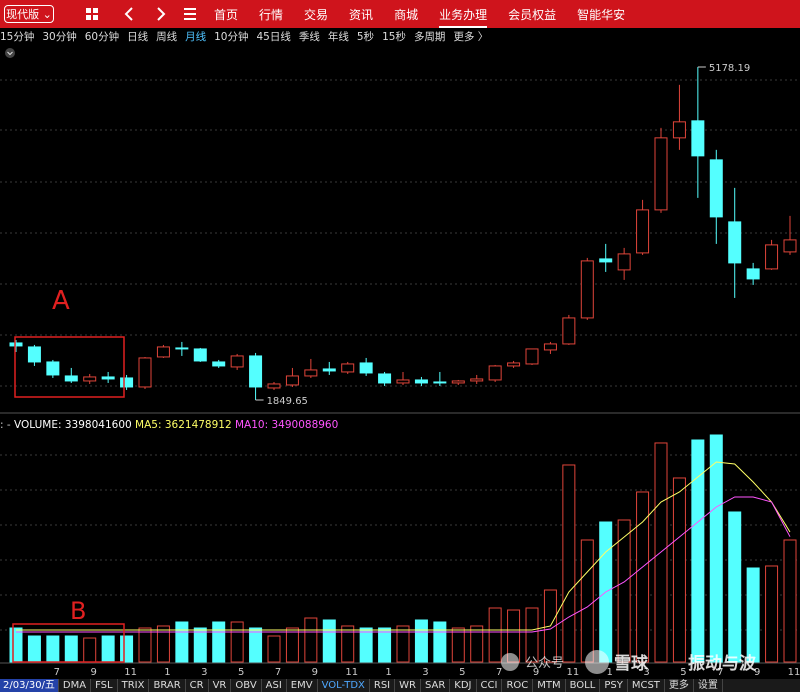 The height and width of the screenshot is (692, 800). What do you see at coordinates (198, 425) in the screenshot?
I see `ma-value: 3621478912` at bounding box center [198, 425].